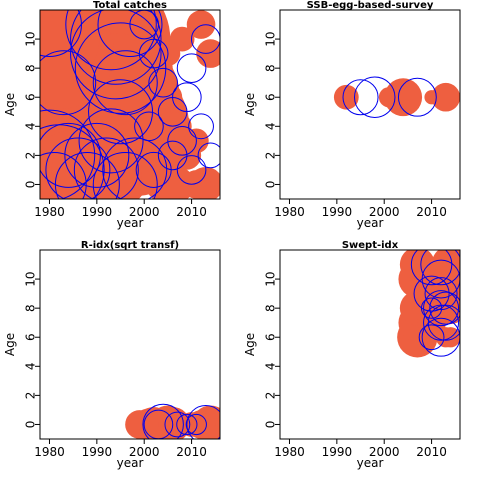 This screenshot has height=484, width=480. What do you see at coordinates (130, 245) in the screenshot?
I see `panel-title: R-idx(sqrt transf)` at bounding box center [130, 245].